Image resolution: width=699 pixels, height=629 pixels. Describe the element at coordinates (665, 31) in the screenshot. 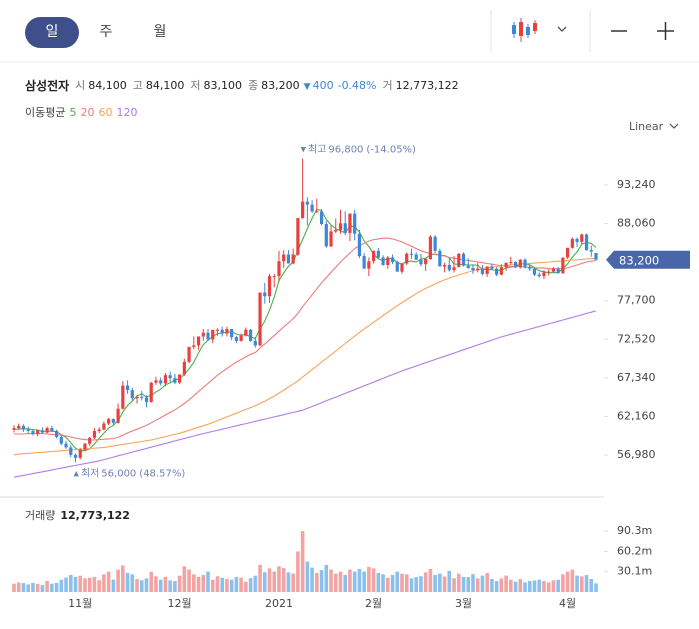

I see `zoom-in-button` at that location.